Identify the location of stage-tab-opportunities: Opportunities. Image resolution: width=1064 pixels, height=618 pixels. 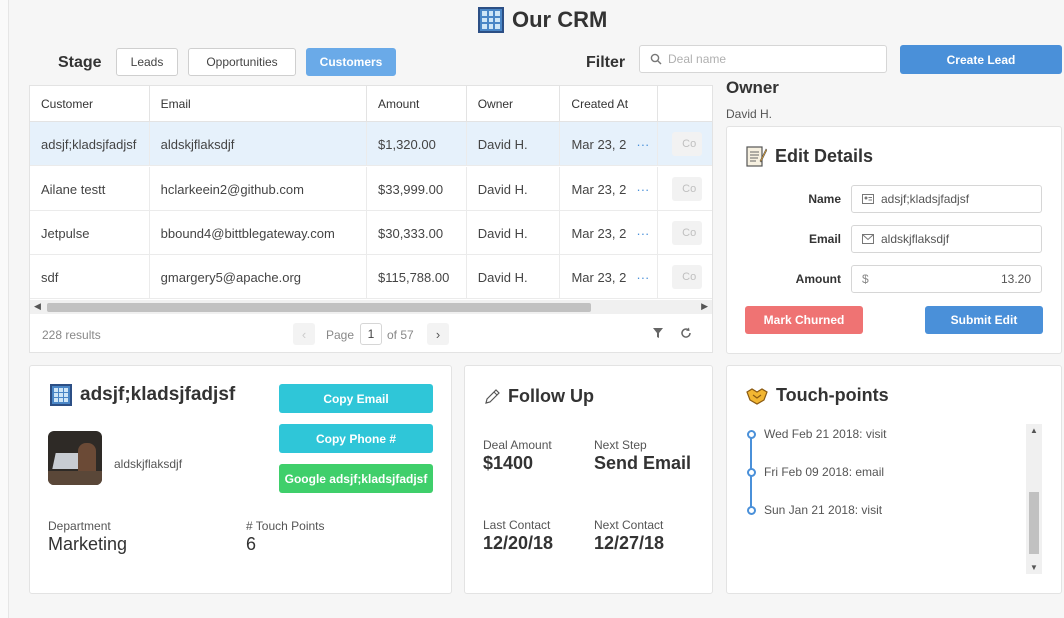
(242, 62).